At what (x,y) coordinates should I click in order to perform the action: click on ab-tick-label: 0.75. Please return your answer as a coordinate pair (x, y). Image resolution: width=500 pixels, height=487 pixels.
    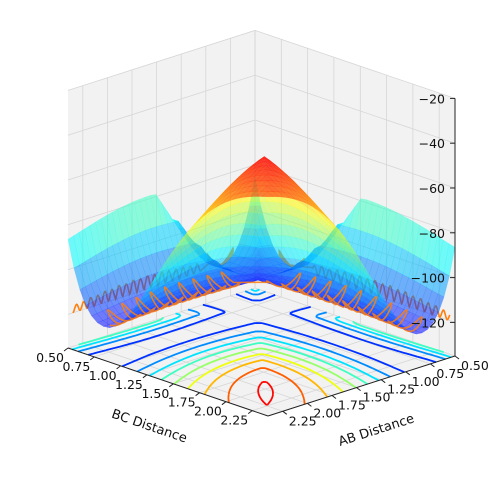
    Looking at the image, I should click on (450, 373).